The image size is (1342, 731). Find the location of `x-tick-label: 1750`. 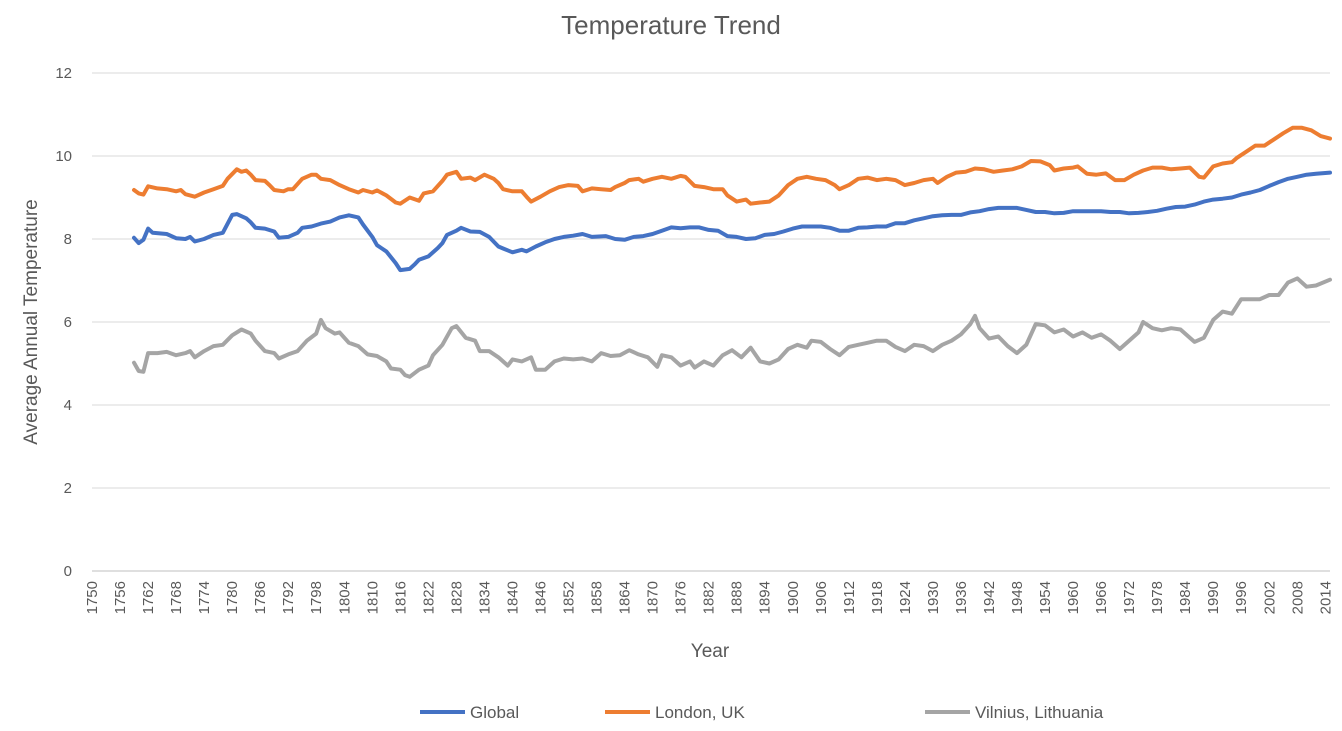

x-tick-label: 1750 is located at coordinates (92, 597).